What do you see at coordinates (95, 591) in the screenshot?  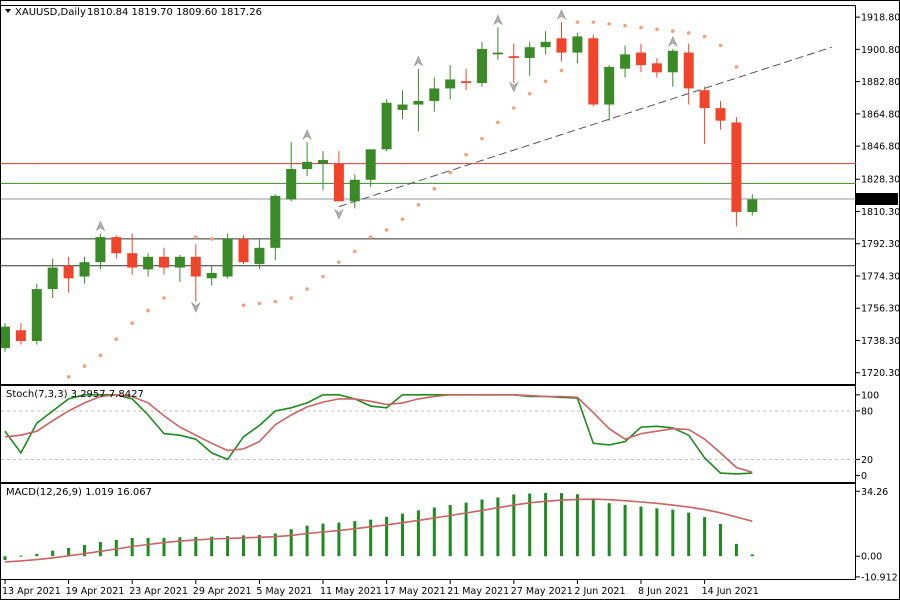 I see `date-tick-label: 19 Apr 2021` at bounding box center [95, 591].